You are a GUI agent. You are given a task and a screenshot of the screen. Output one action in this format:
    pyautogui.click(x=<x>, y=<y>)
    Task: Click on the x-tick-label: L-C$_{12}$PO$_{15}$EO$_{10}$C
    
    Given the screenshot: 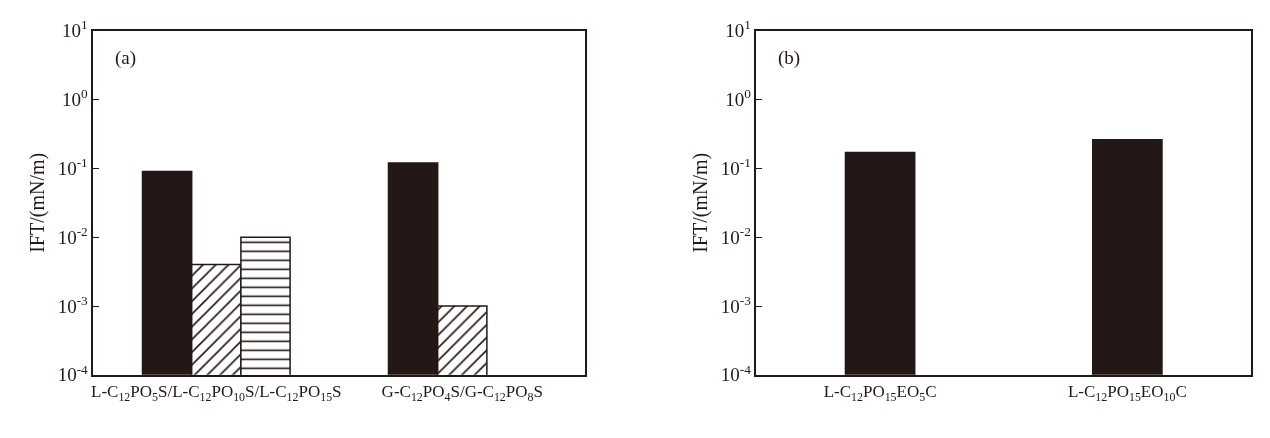 What is the action you would take?
    pyautogui.click(x=1127, y=392)
    